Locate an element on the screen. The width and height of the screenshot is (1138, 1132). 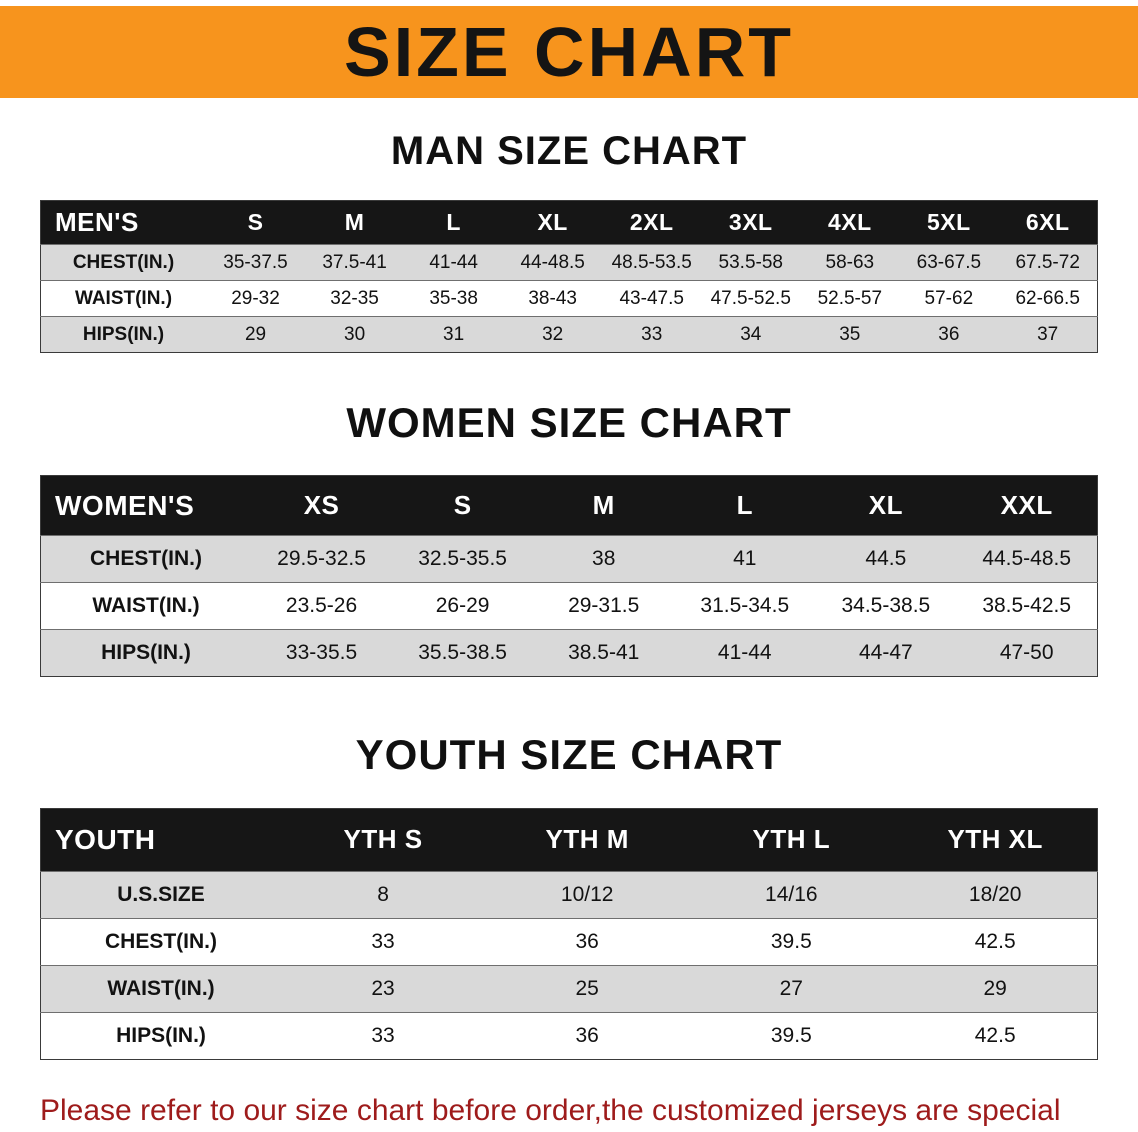
size-column-header: 4XL is located at coordinates (850, 222).